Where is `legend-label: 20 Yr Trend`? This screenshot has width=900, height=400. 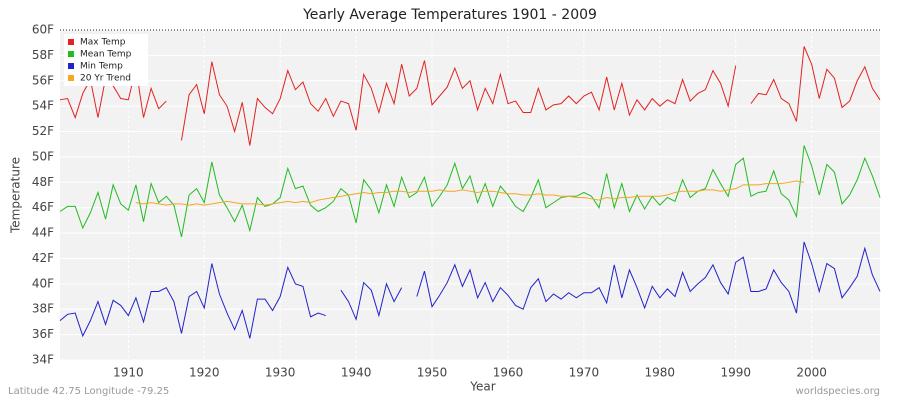
legend-label: 20 Yr Trend is located at coordinates (105, 79).